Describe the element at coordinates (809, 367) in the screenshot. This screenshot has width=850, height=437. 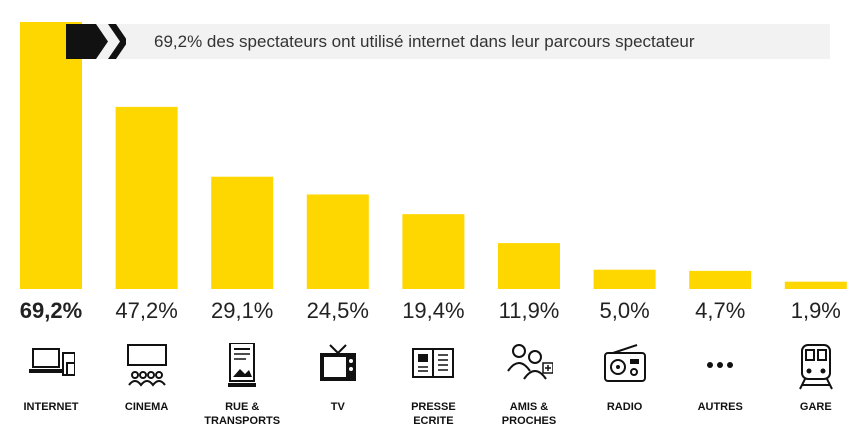
I see `train-icon` at that location.